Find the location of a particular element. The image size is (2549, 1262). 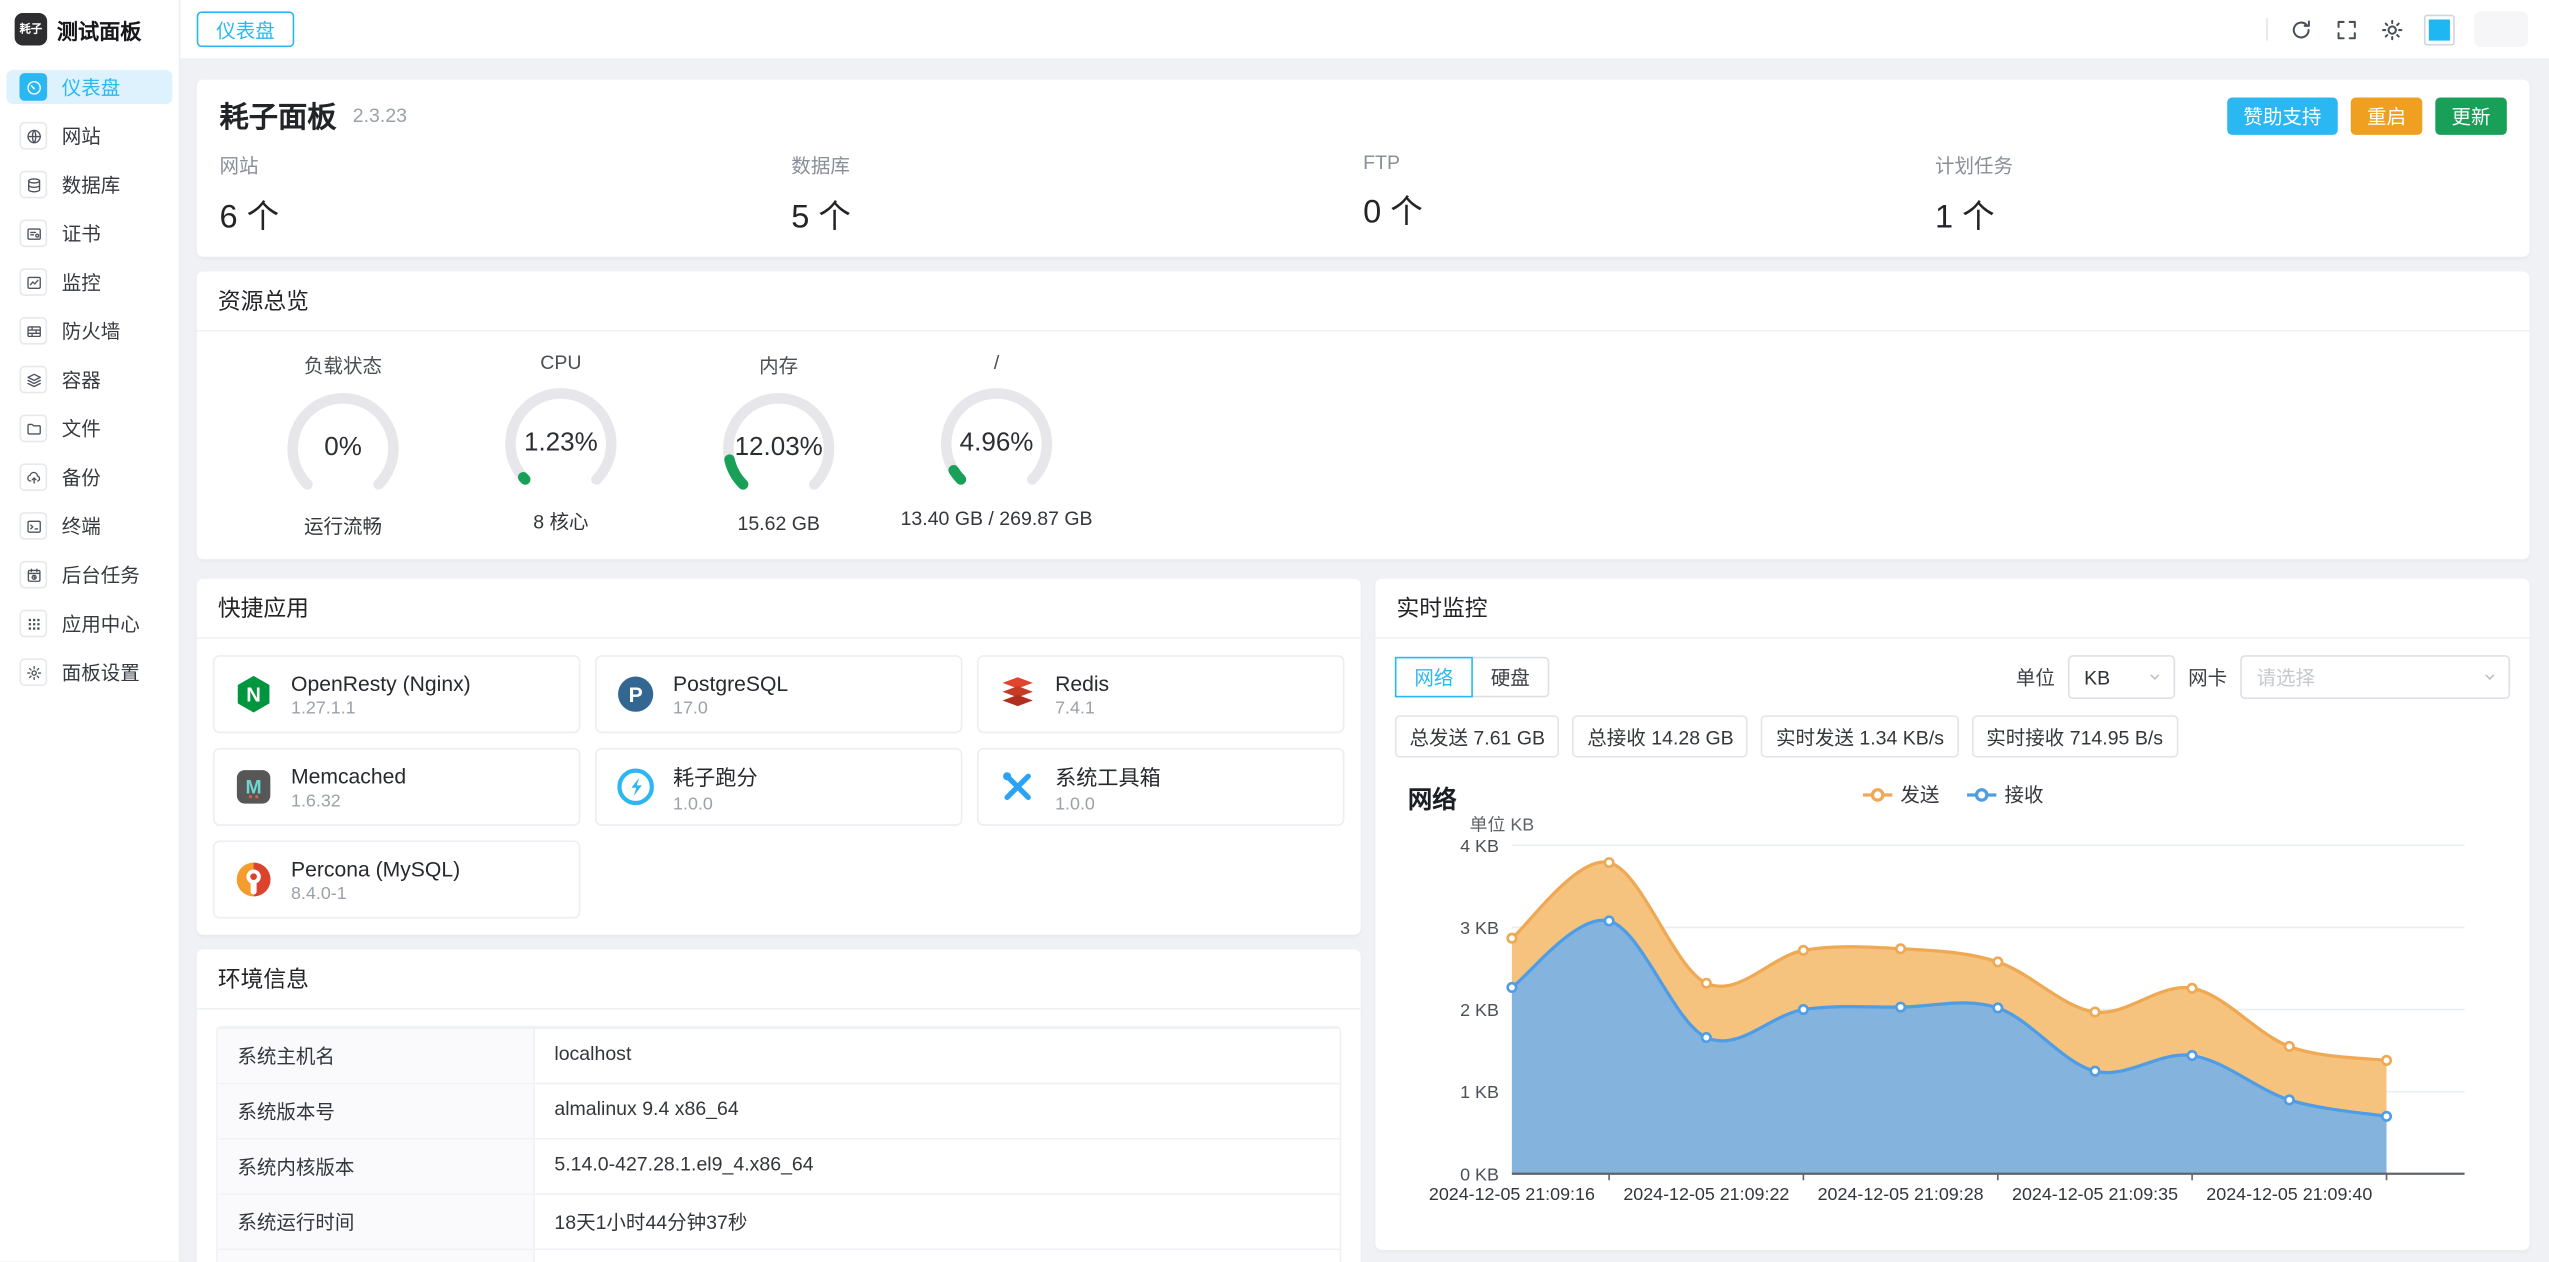

sidebar-item-label: 仪表盘 is located at coordinates (91, 88).